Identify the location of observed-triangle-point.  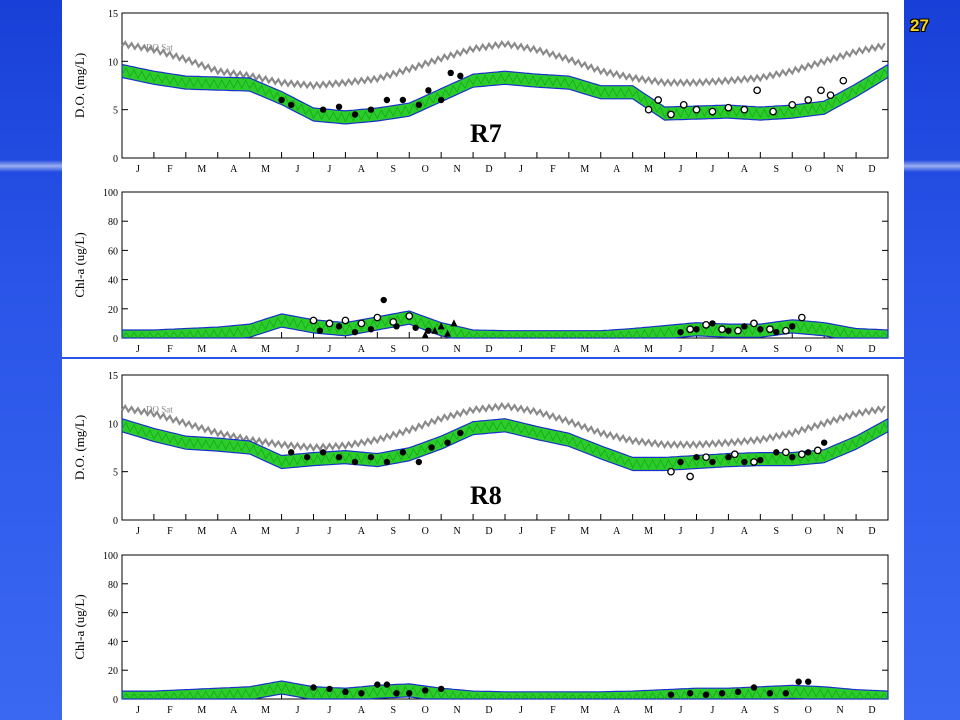
(448, 333).